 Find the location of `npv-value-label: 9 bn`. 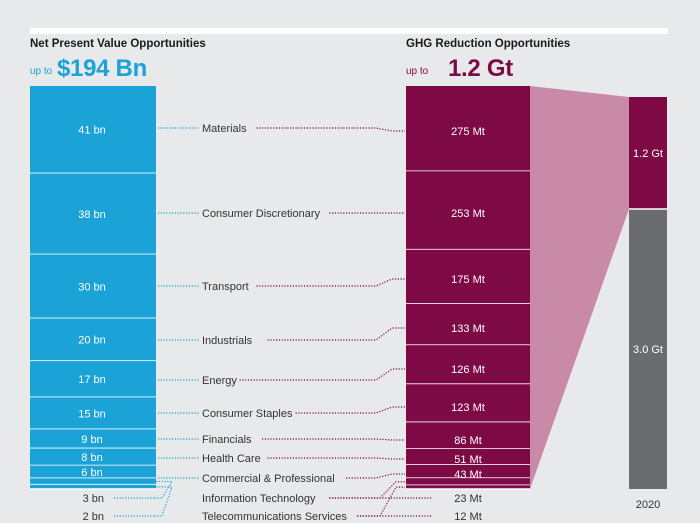

npv-value-label: 9 bn is located at coordinates (91, 440).